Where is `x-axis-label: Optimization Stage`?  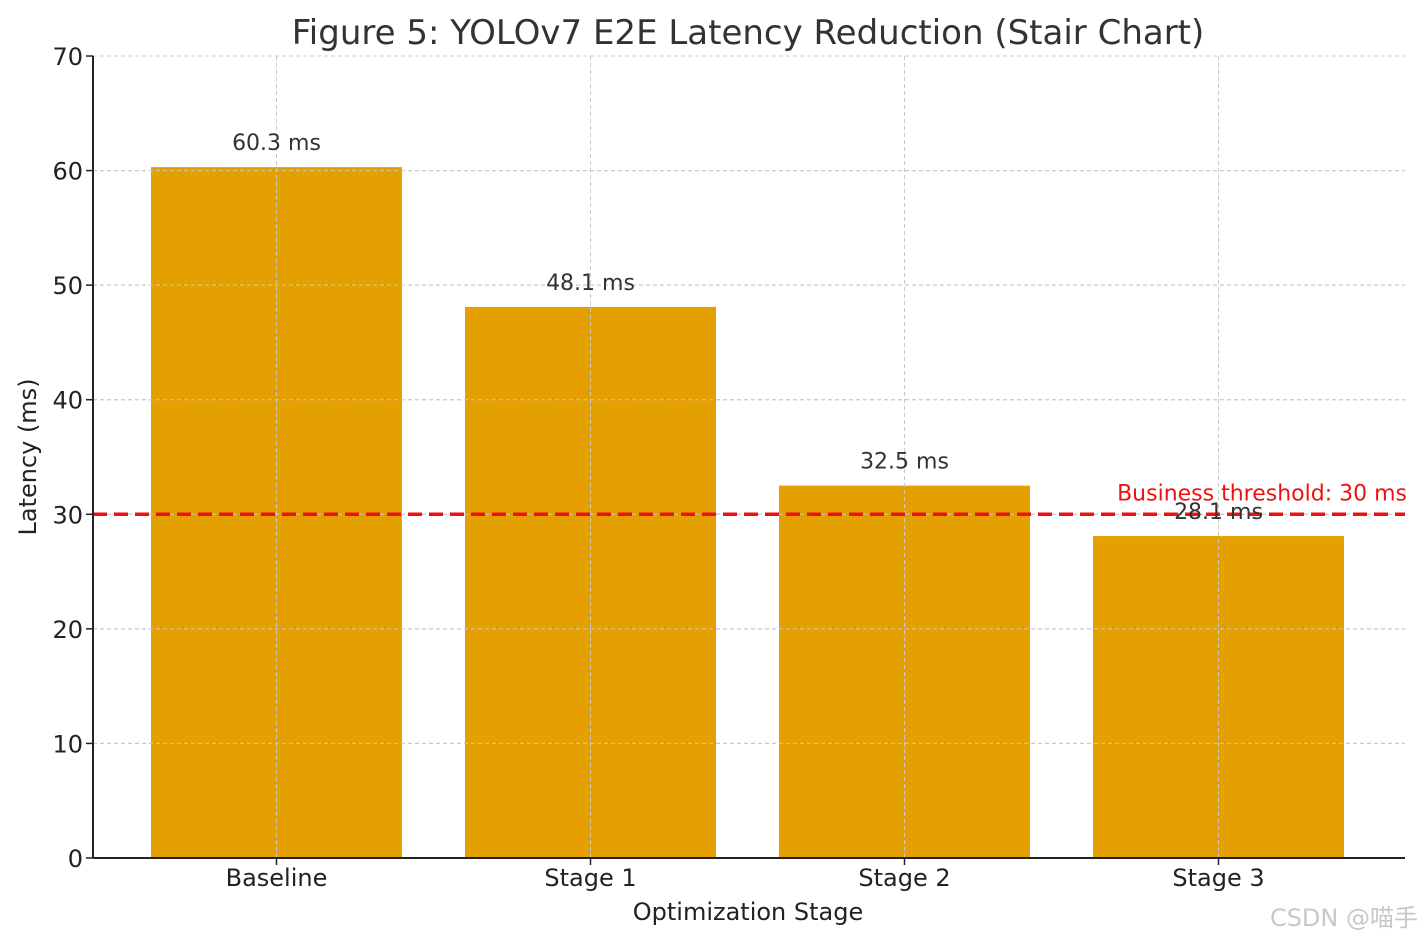 x-axis-label: Optimization Stage is located at coordinates (748, 912).